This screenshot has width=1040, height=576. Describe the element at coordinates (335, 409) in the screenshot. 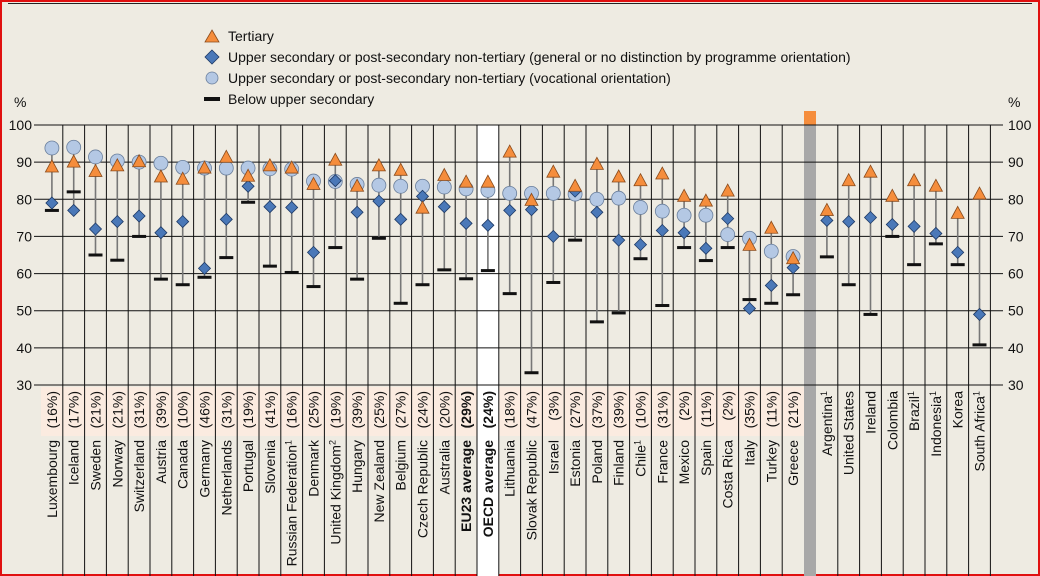

I see `share-label: (19%)` at that location.